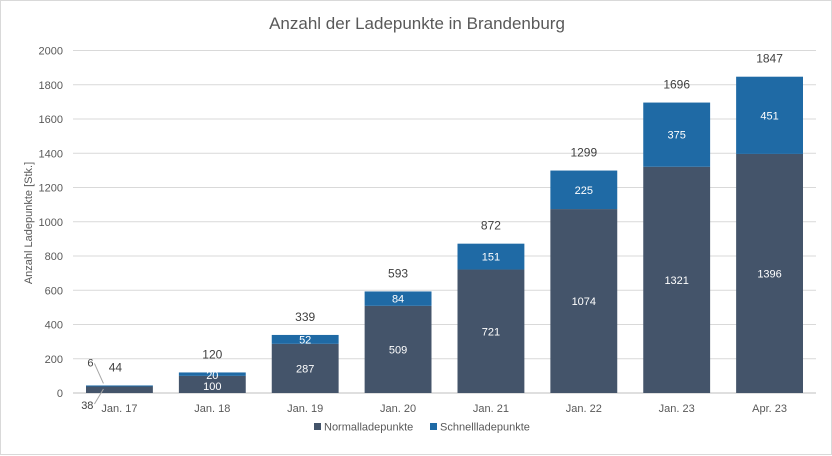  What do you see at coordinates (51, 189) in the screenshot?
I see `y-tick-label: 1200` at bounding box center [51, 189].